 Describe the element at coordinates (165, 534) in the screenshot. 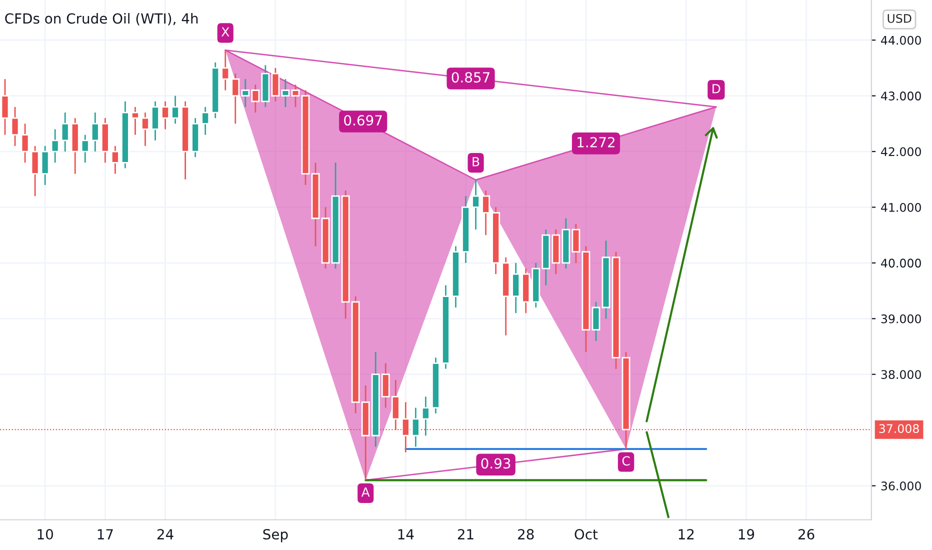

I see `x-tick-label: 24` at that location.